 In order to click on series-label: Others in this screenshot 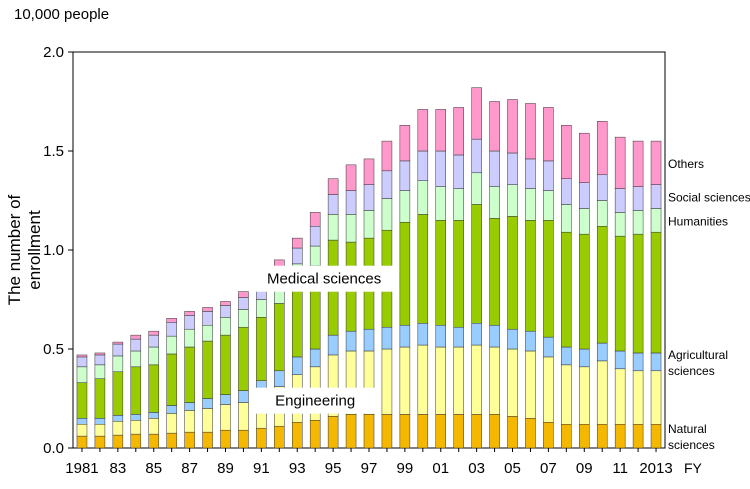, I will do `click(686, 164)`.